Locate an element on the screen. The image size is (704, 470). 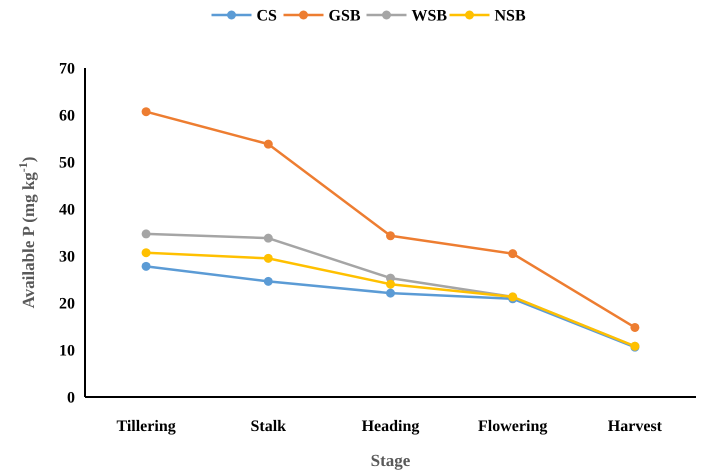
legend-label: NSB is located at coordinates (510, 16).